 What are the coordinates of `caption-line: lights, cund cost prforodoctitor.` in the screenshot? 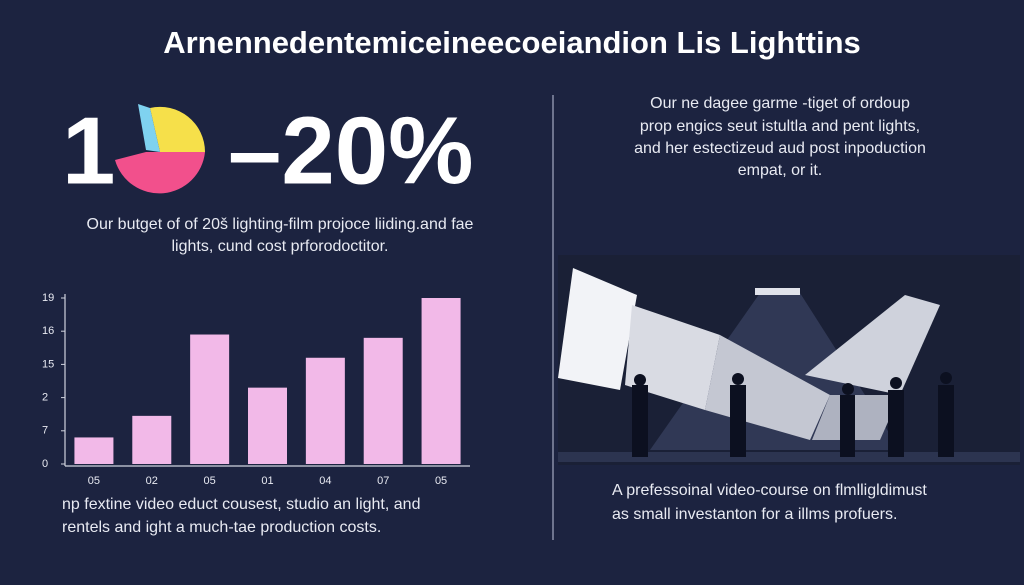 It's located at (280, 246).